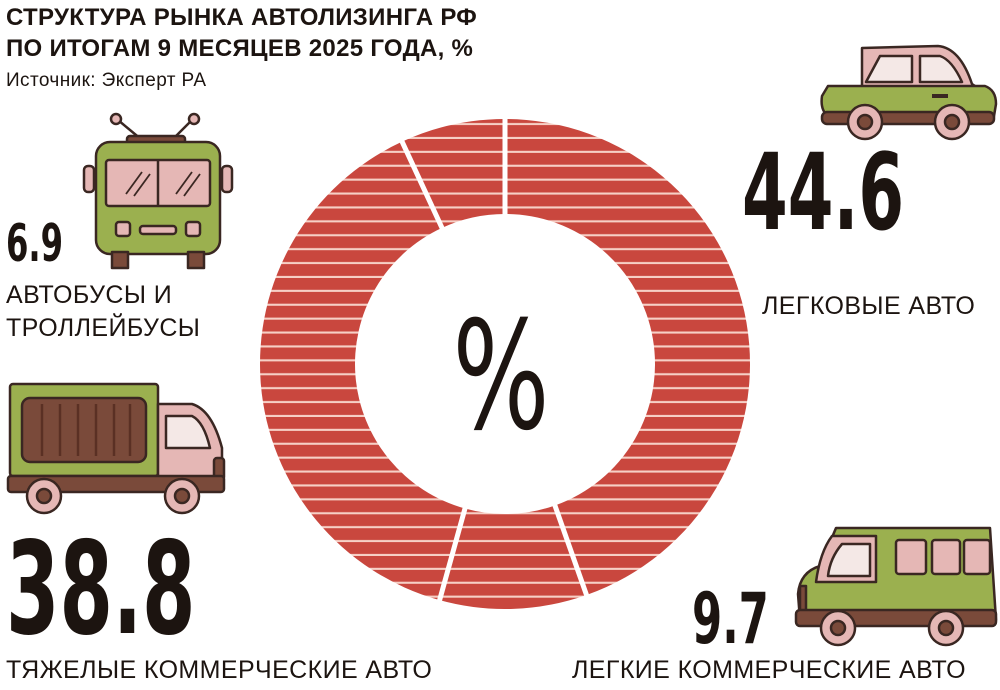 This screenshot has height=690, width=1000. What do you see at coordinates (909, 92) in the screenshot?
I see `passenger-car-icon` at bounding box center [909, 92].